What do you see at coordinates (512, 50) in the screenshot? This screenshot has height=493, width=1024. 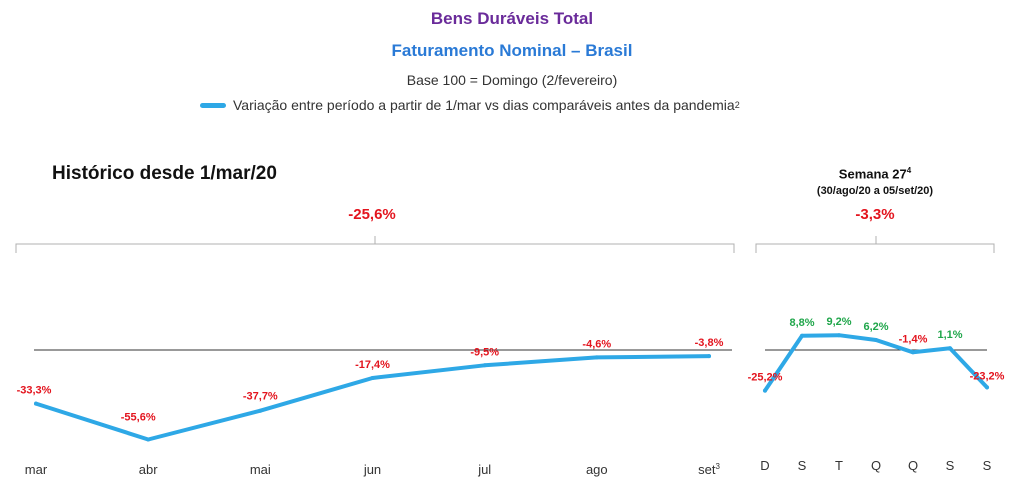 I see `chart-subtitle: Faturamento Nominal – Brasil` at bounding box center [512, 50].